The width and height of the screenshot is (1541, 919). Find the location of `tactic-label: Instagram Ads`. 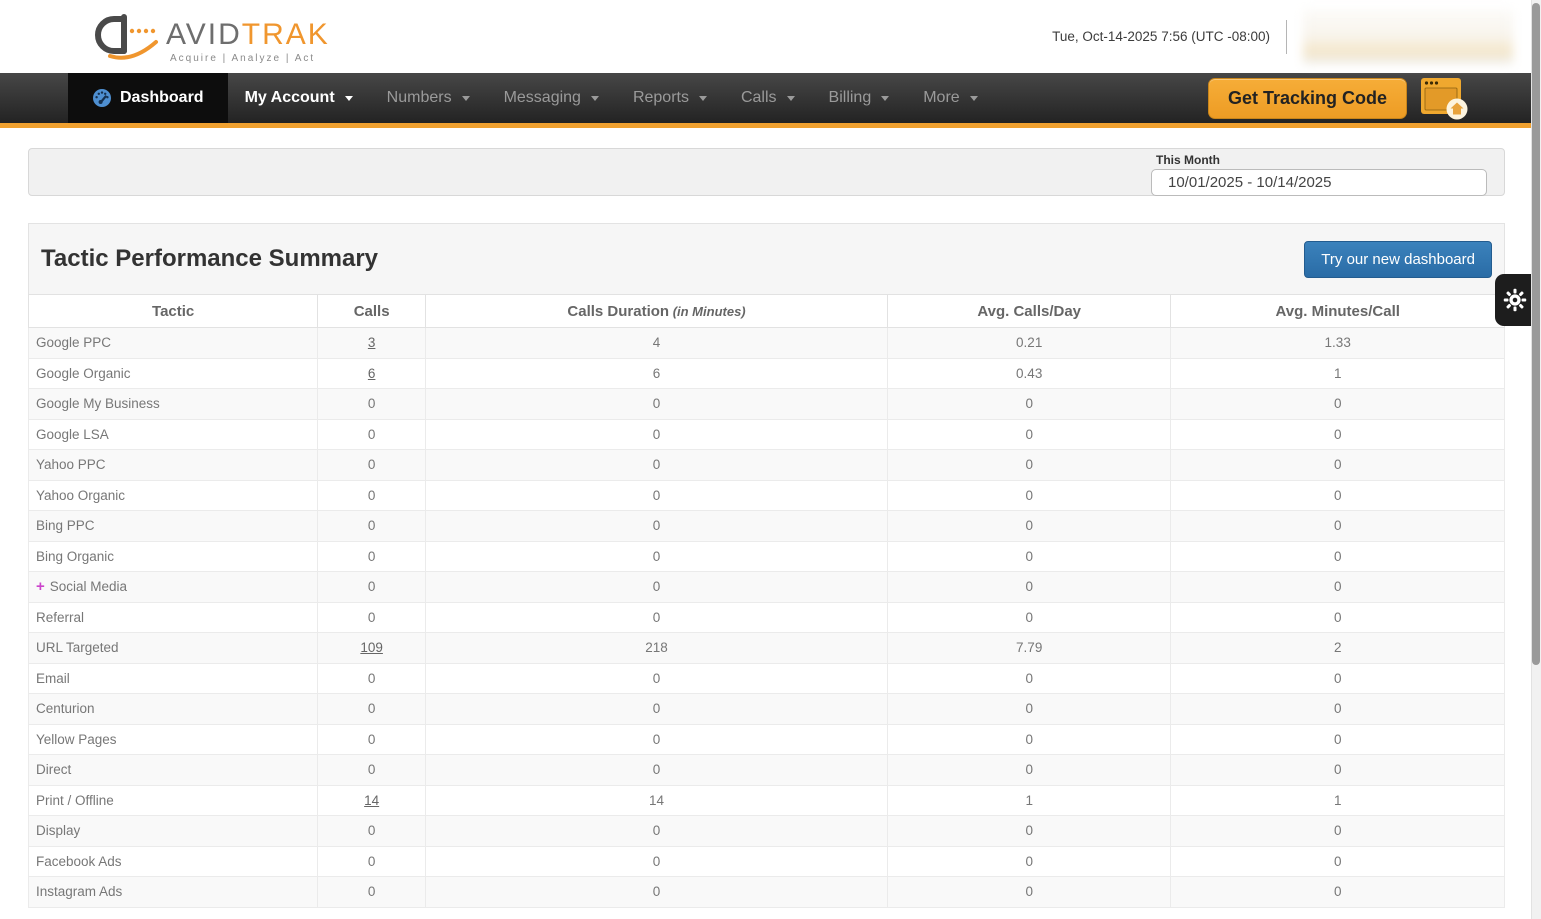

tactic-label: Instagram Ads is located at coordinates (79, 892).